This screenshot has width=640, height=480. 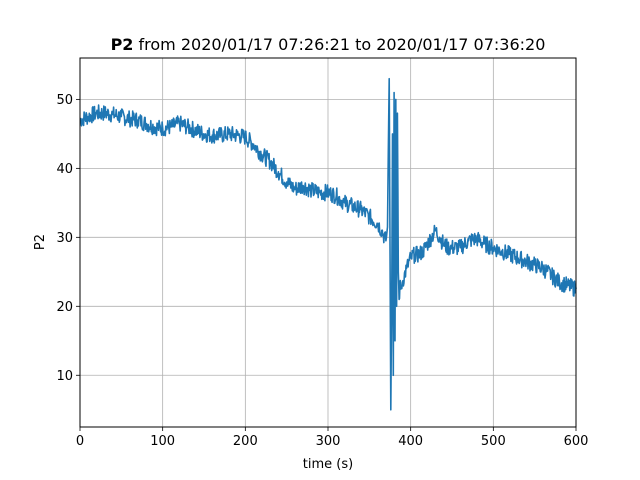 I want to click on y-tick-label: 10, so click(x=64, y=376).